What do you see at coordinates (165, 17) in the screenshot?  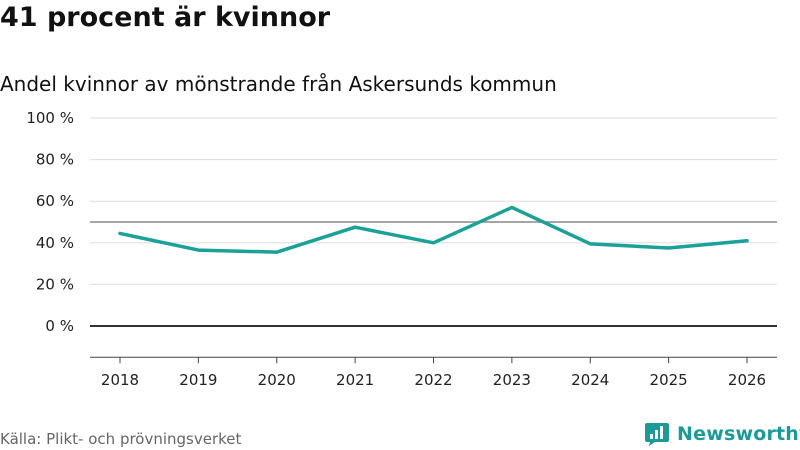 I see `chart-title: 41 procent är kvinnor` at bounding box center [165, 17].